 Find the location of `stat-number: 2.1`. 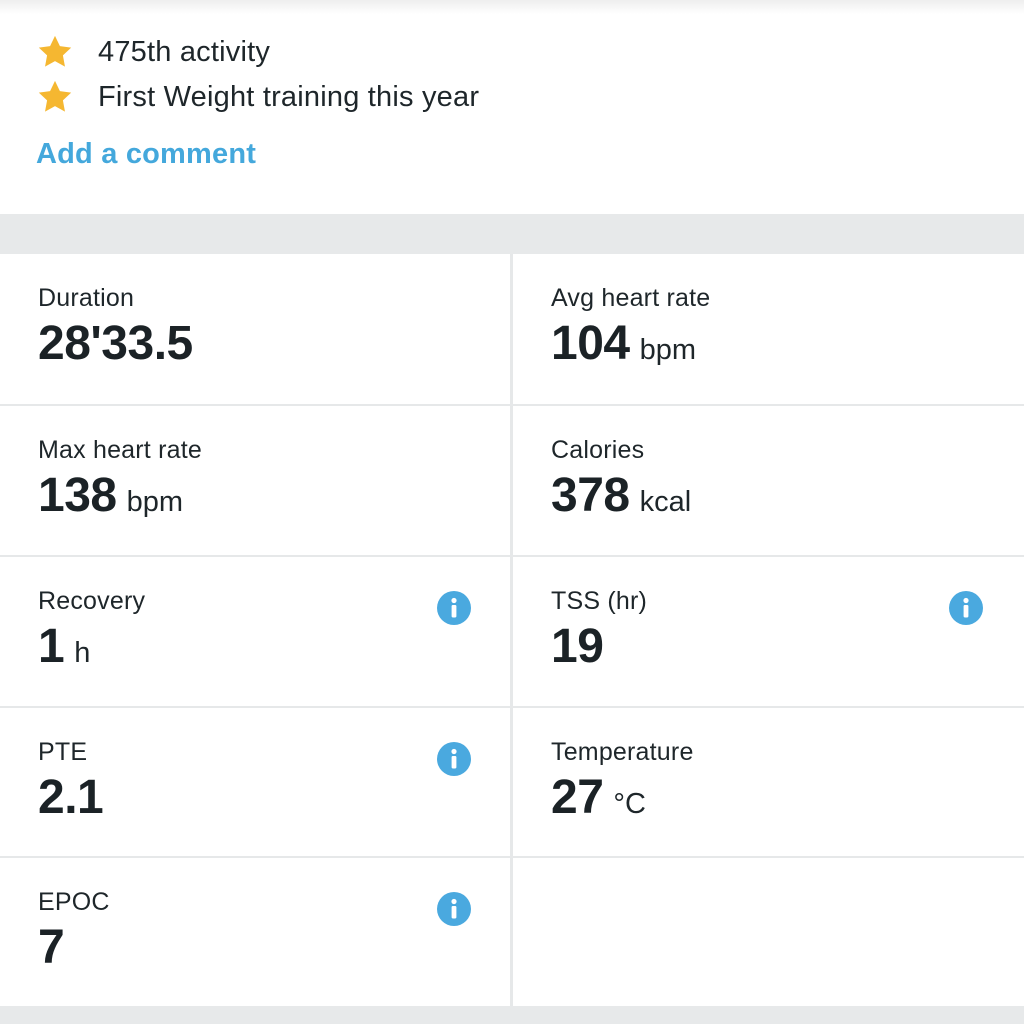

stat-number: 2.1 is located at coordinates (71, 797).